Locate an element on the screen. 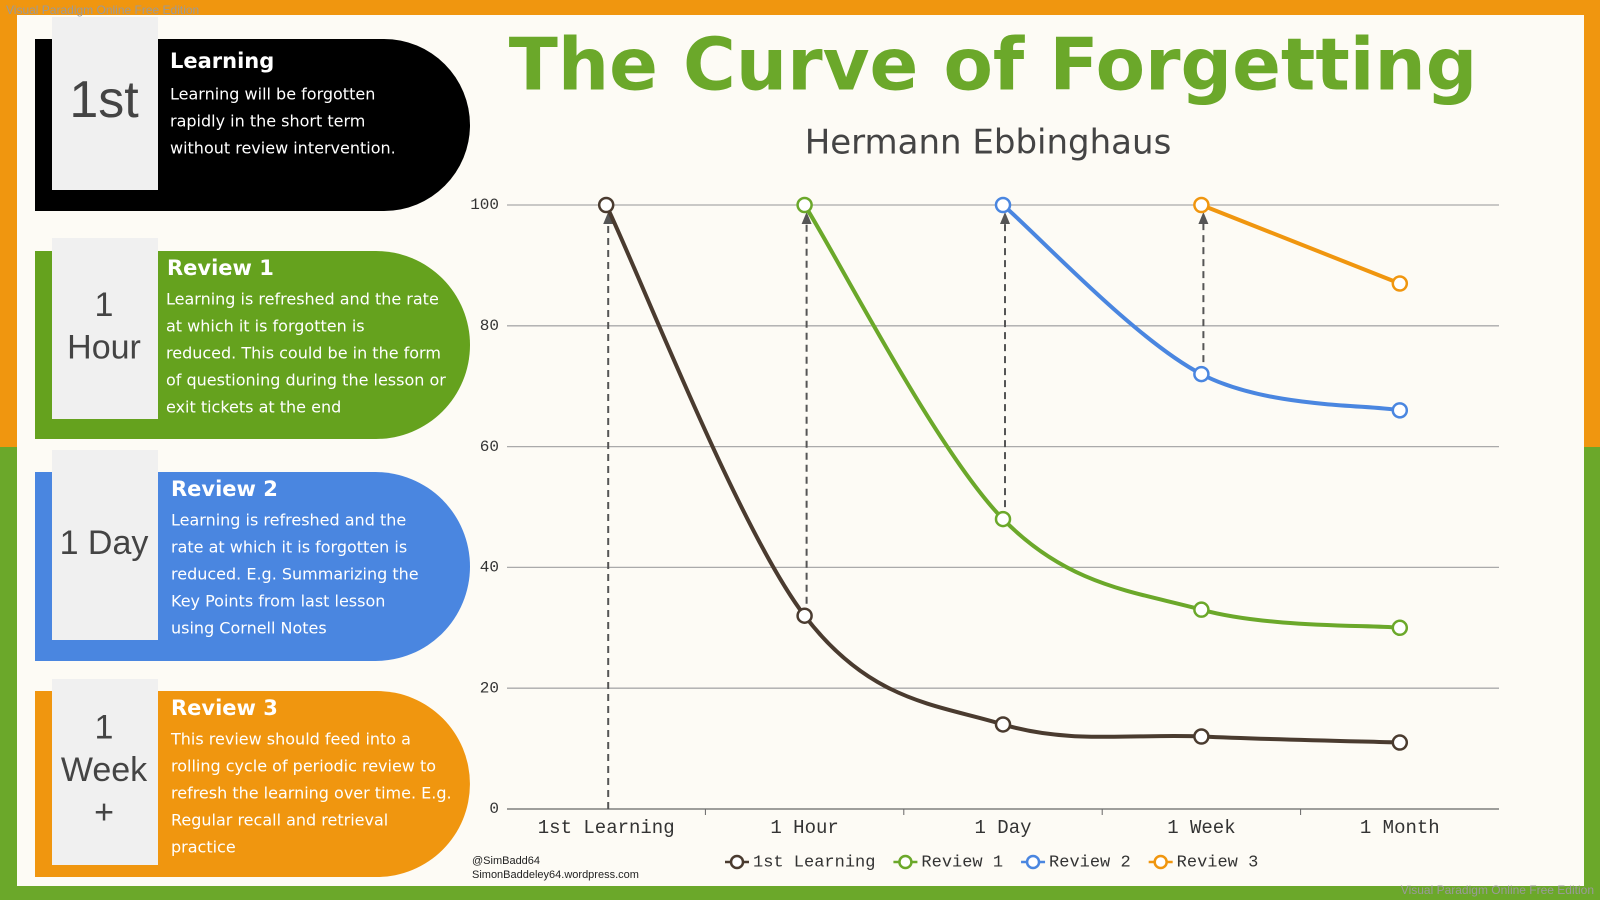 Image resolution: width=1600 pixels, height=900 pixels. legend-label: Review 1 is located at coordinates (962, 862).